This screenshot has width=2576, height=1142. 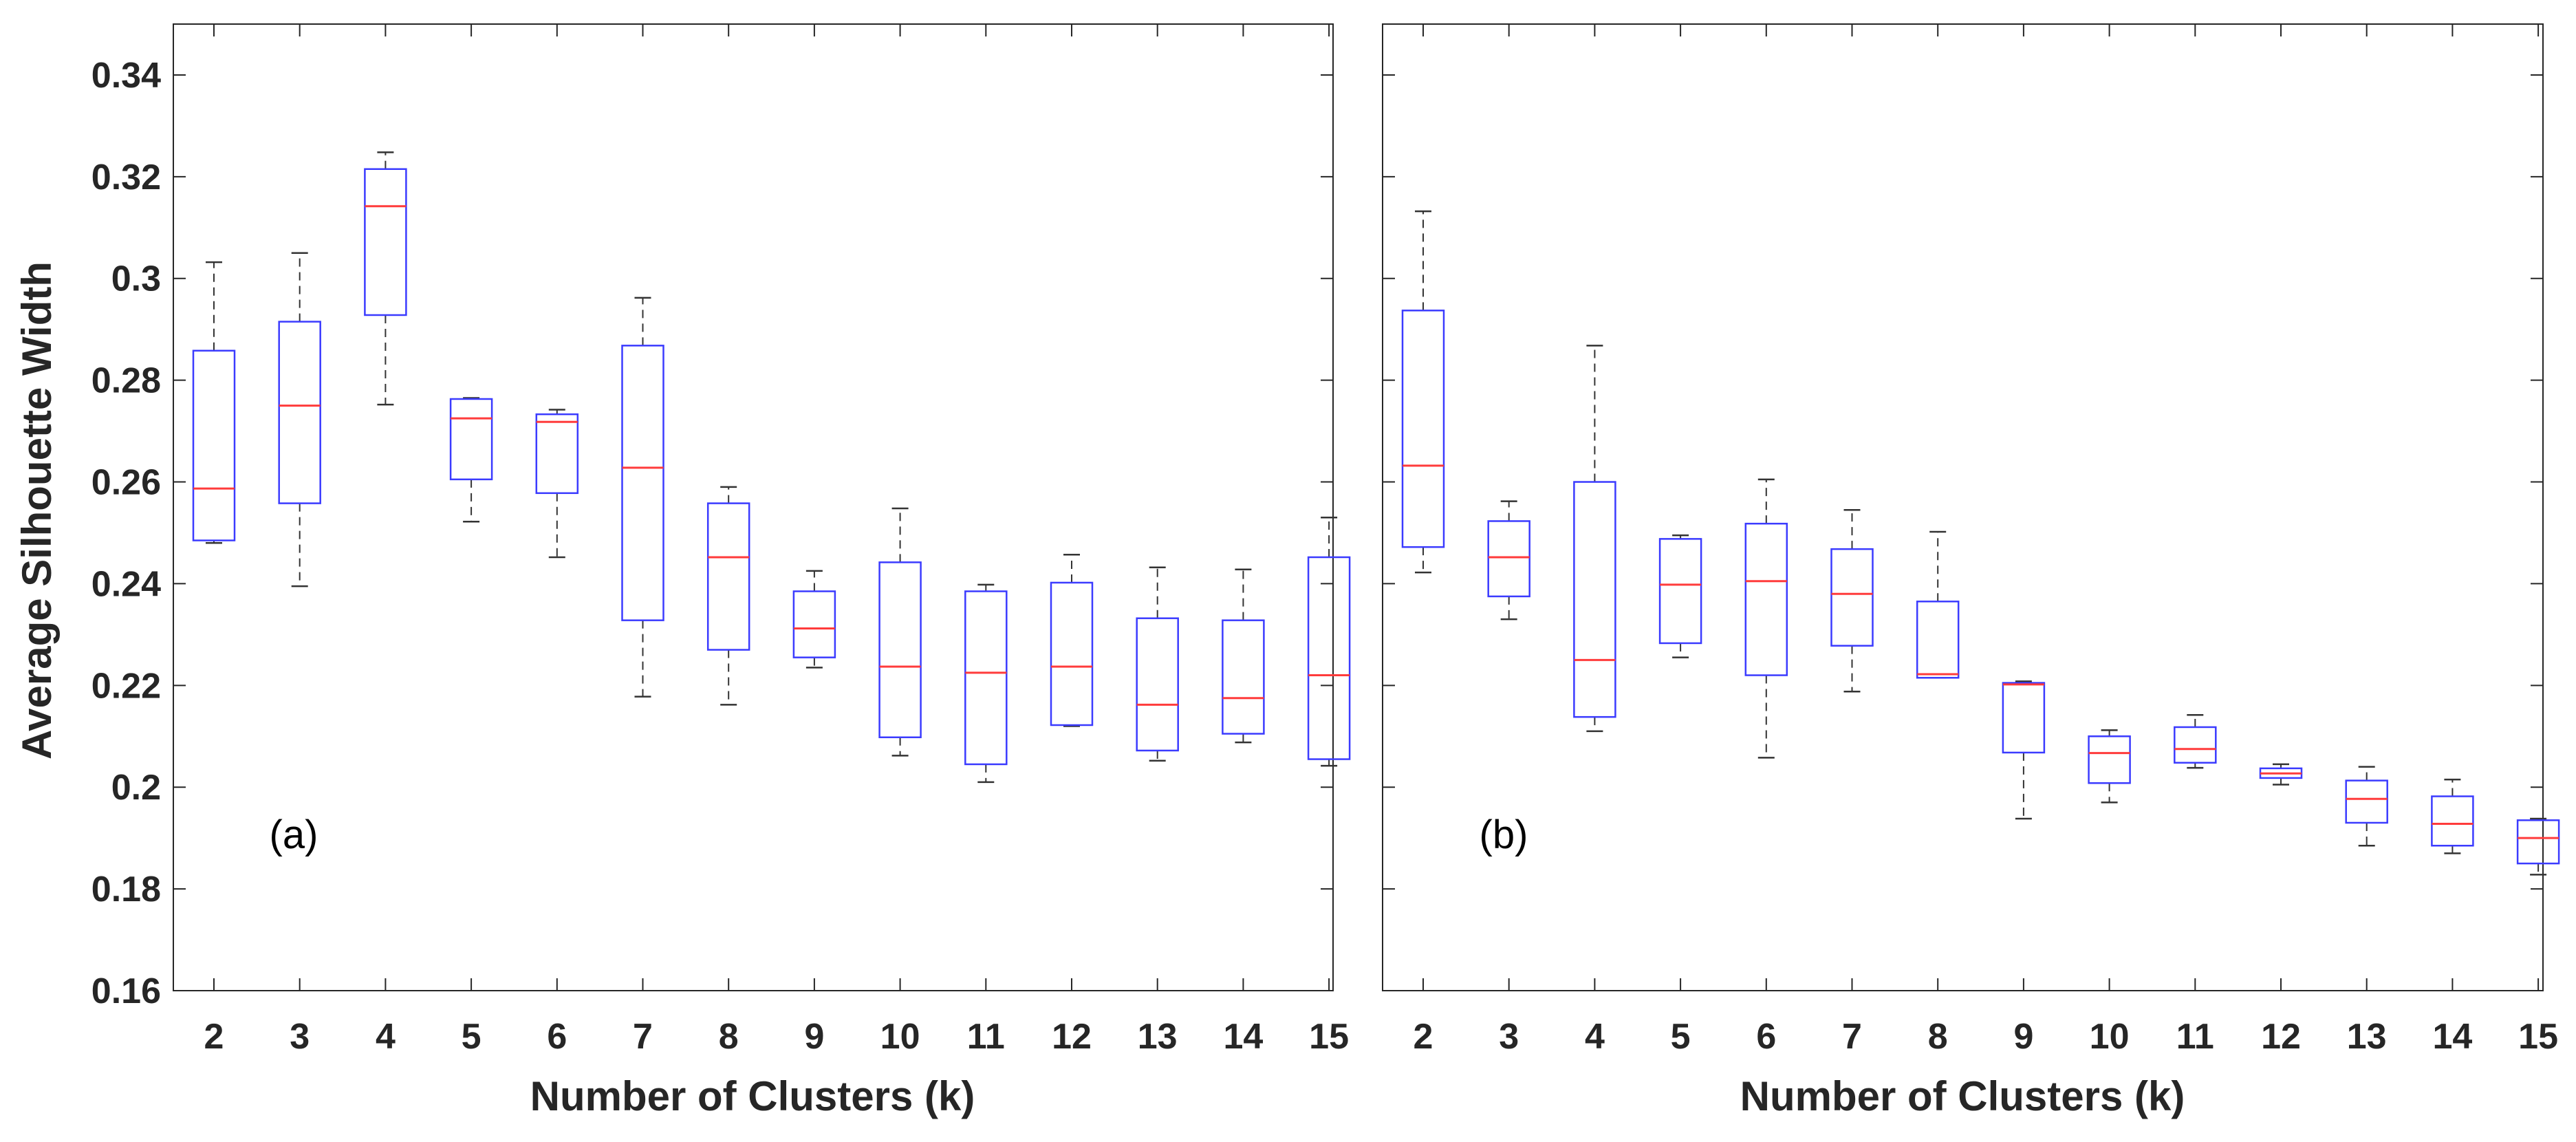 I want to click on y-tick-label: 0.34, so click(x=126, y=76).